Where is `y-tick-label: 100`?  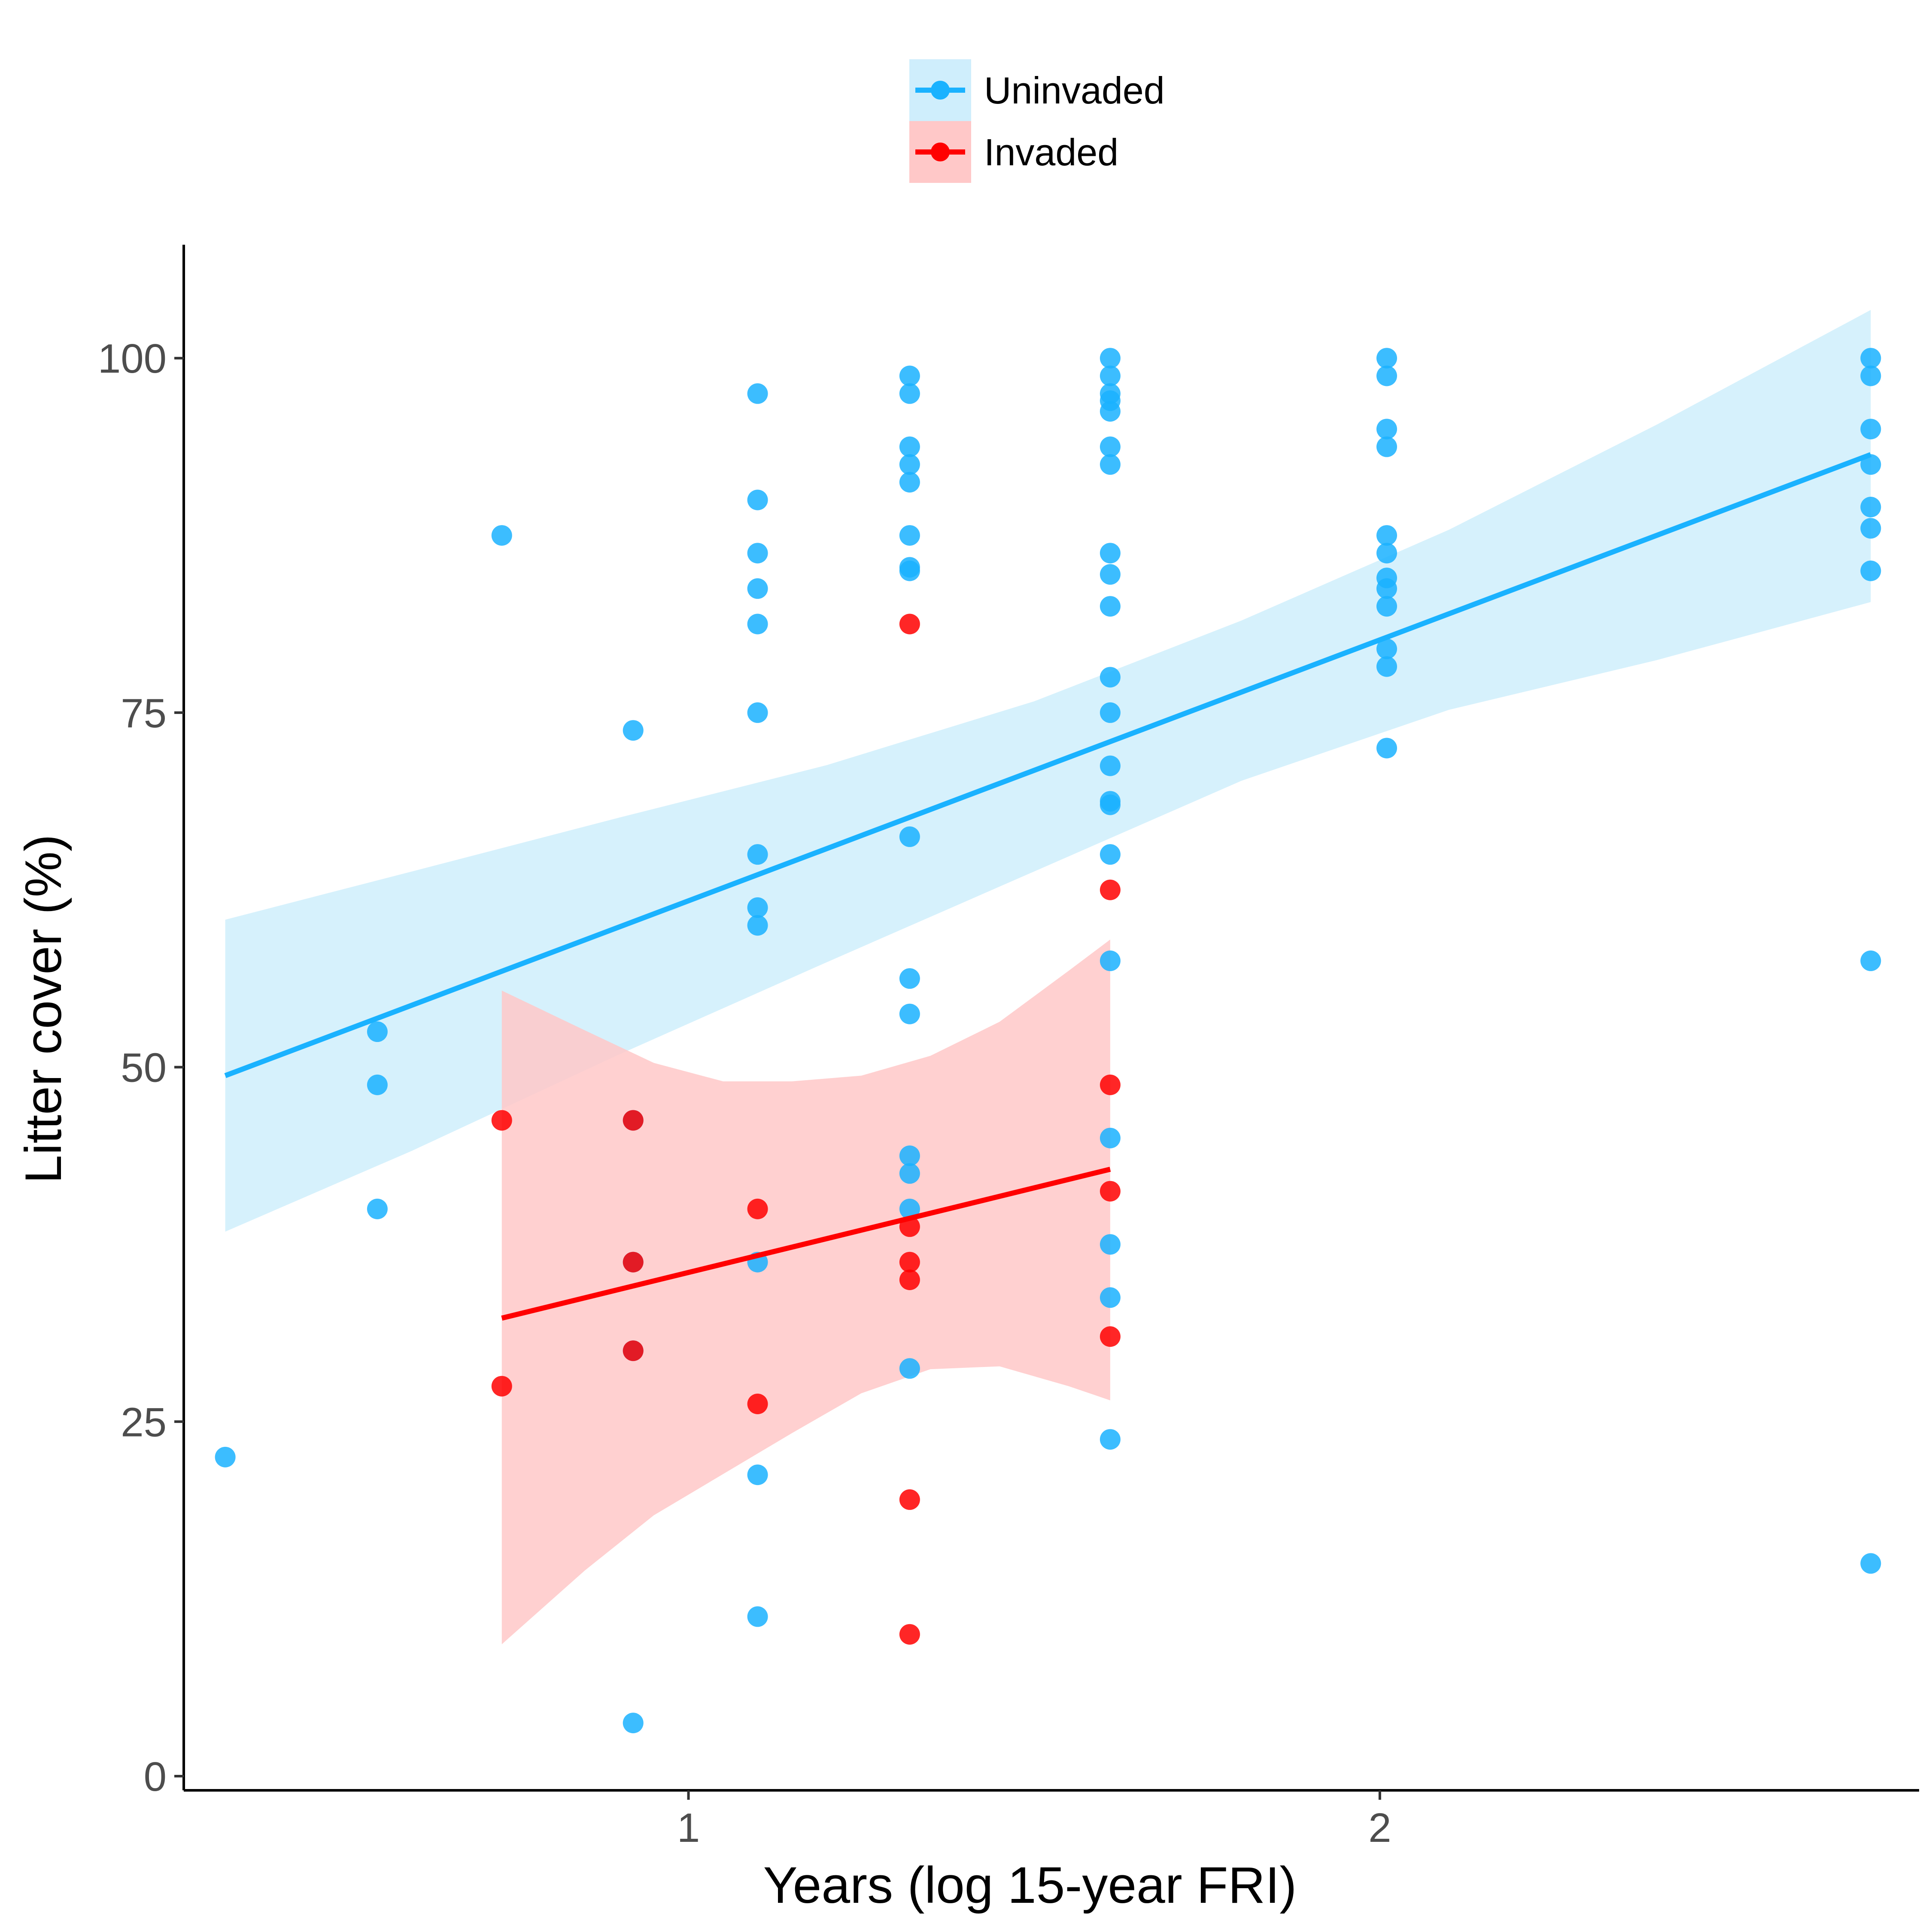
y-tick-label: 100 is located at coordinates (132, 359).